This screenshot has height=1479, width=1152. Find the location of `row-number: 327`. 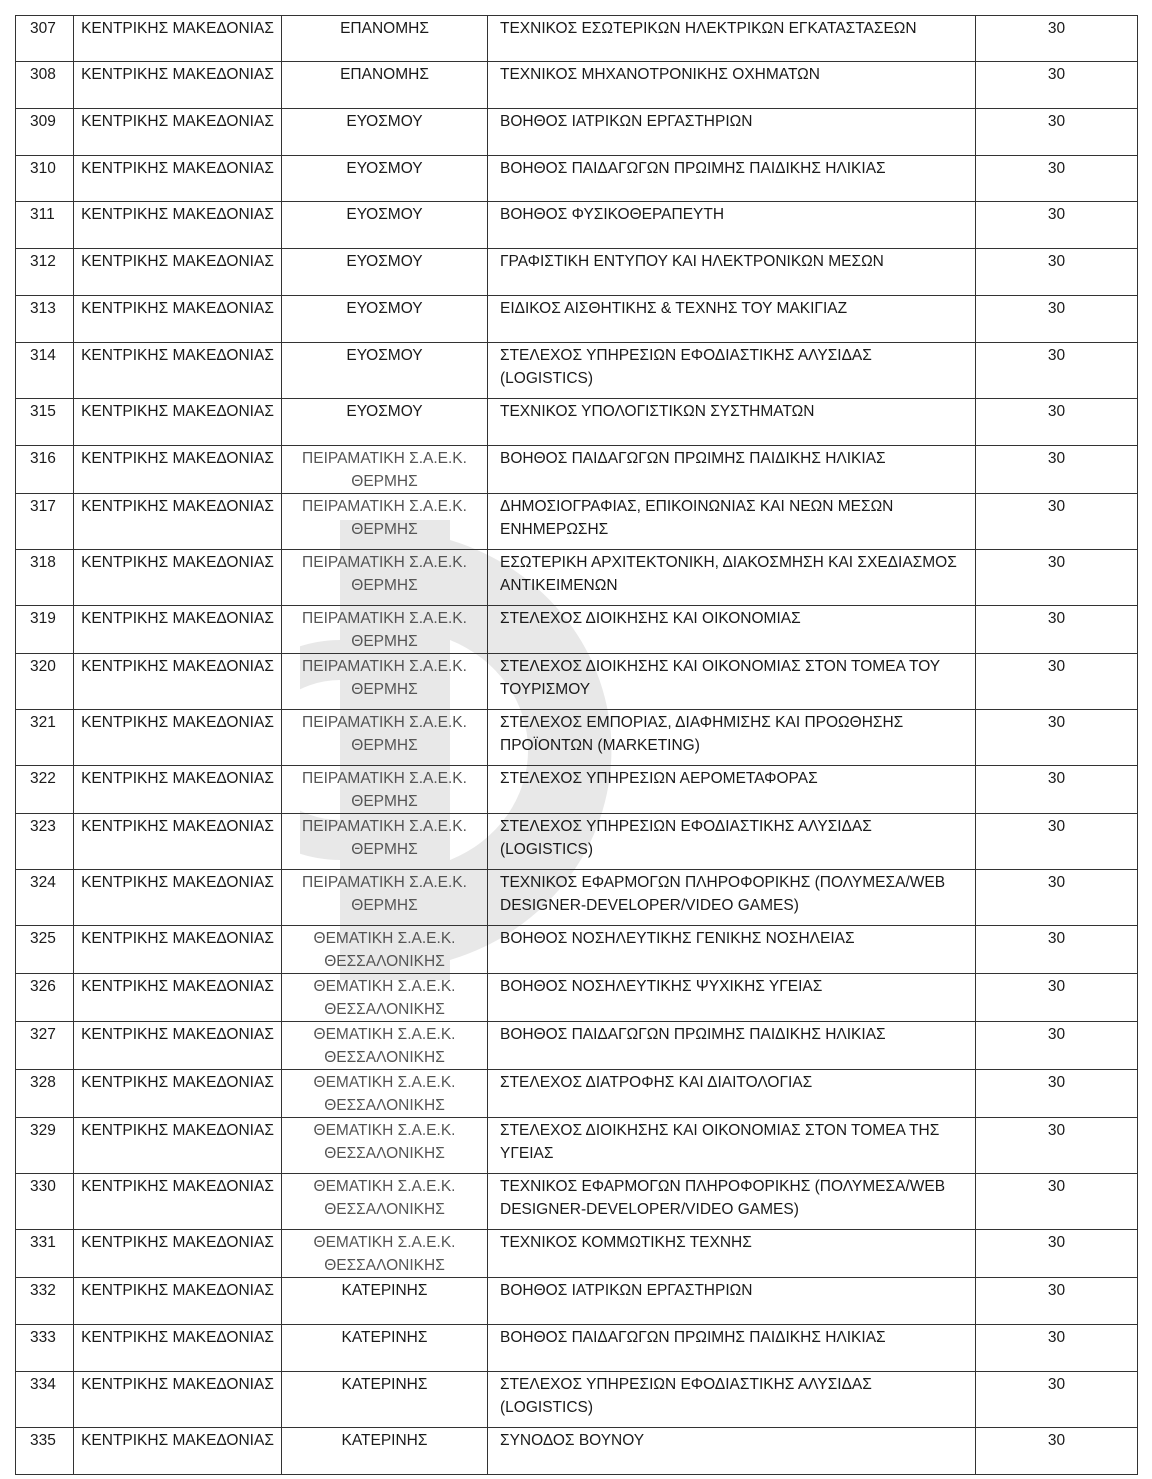

row-number: 327 is located at coordinates (44, 1045).